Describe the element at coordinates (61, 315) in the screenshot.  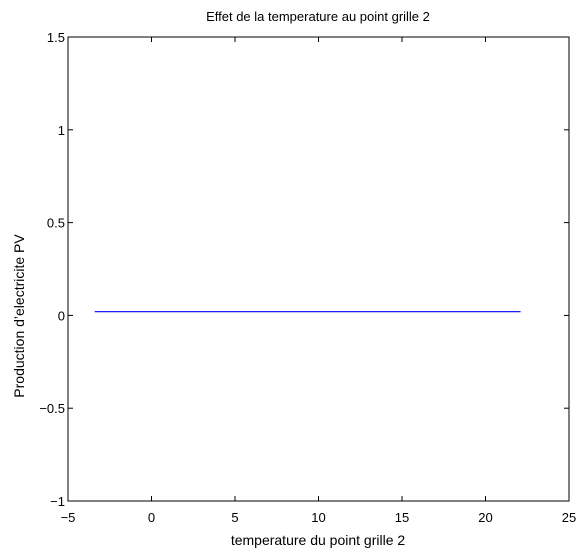
I see `y-tick-label: 0` at that location.